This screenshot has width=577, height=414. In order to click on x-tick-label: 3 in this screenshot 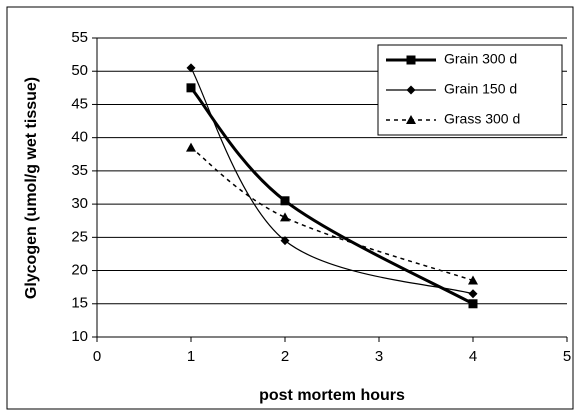, I will do `click(379, 356)`.